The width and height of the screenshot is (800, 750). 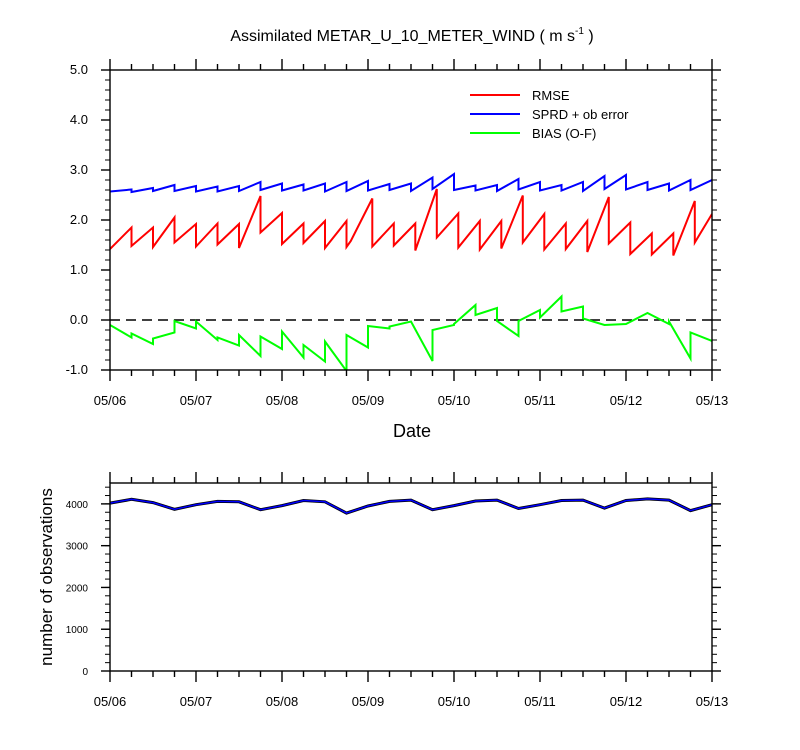 What do you see at coordinates (77, 369) in the screenshot?
I see `top-y-tick-label: -1.0` at bounding box center [77, 369].